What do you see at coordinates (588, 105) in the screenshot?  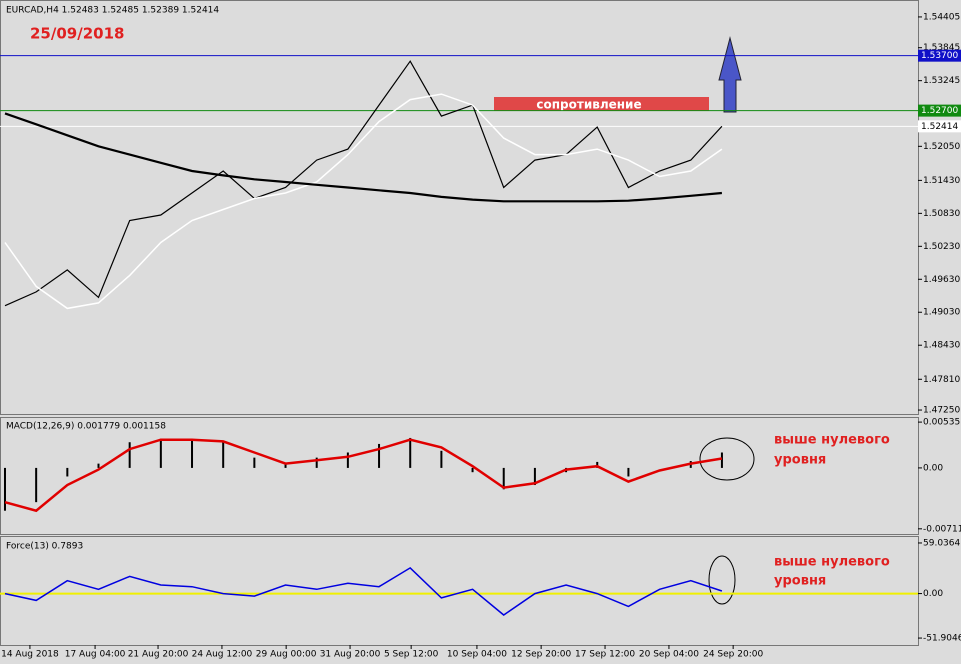 I see `resistance-label: сопротивление` at bounding box center [588, 105].